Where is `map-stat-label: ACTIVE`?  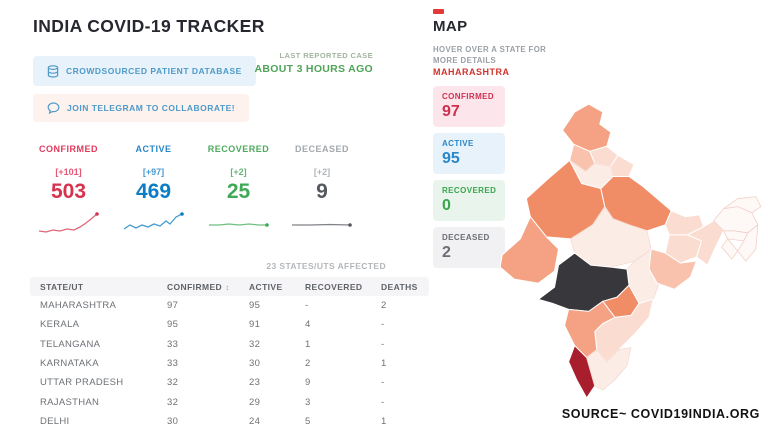
map-stat-label: ACTIVE is located at coordinates (458, 143).